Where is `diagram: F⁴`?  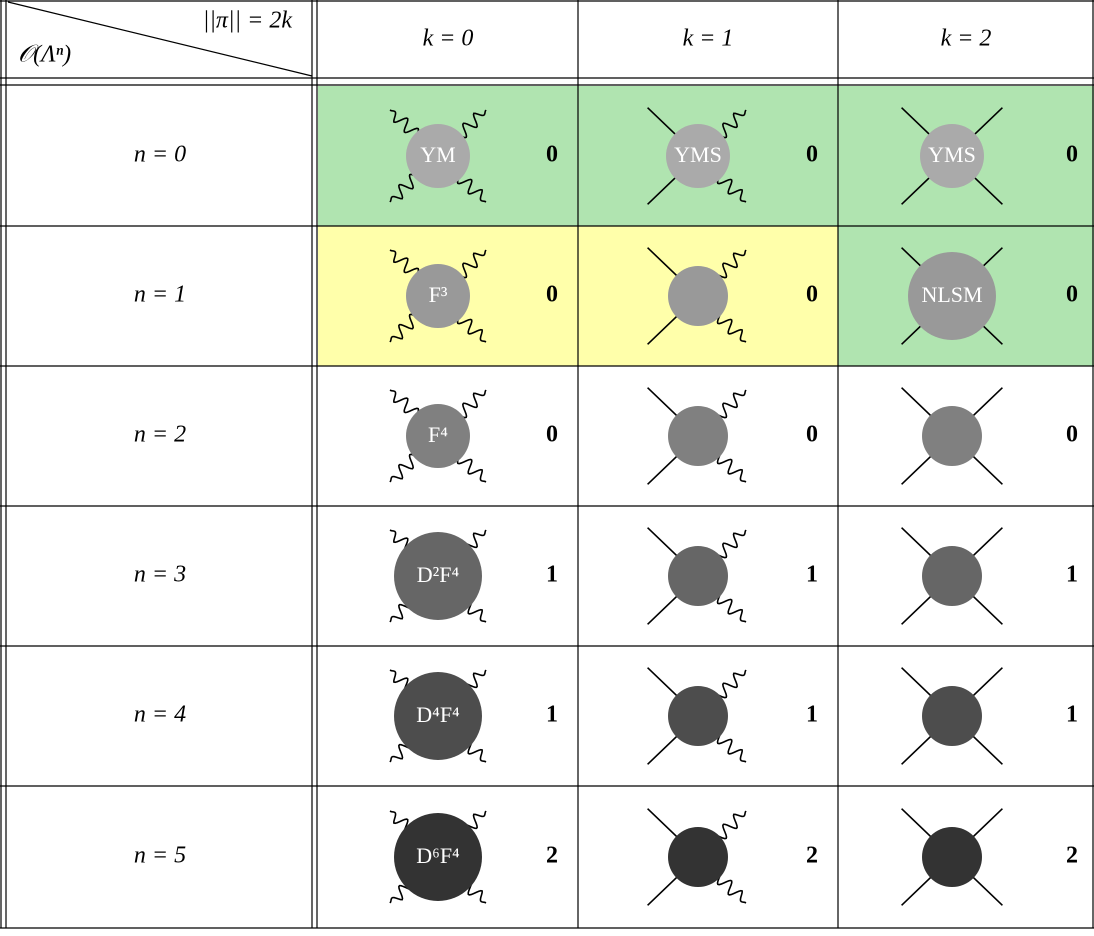
diagram: F⁴ is located at coordinates (438, 436).